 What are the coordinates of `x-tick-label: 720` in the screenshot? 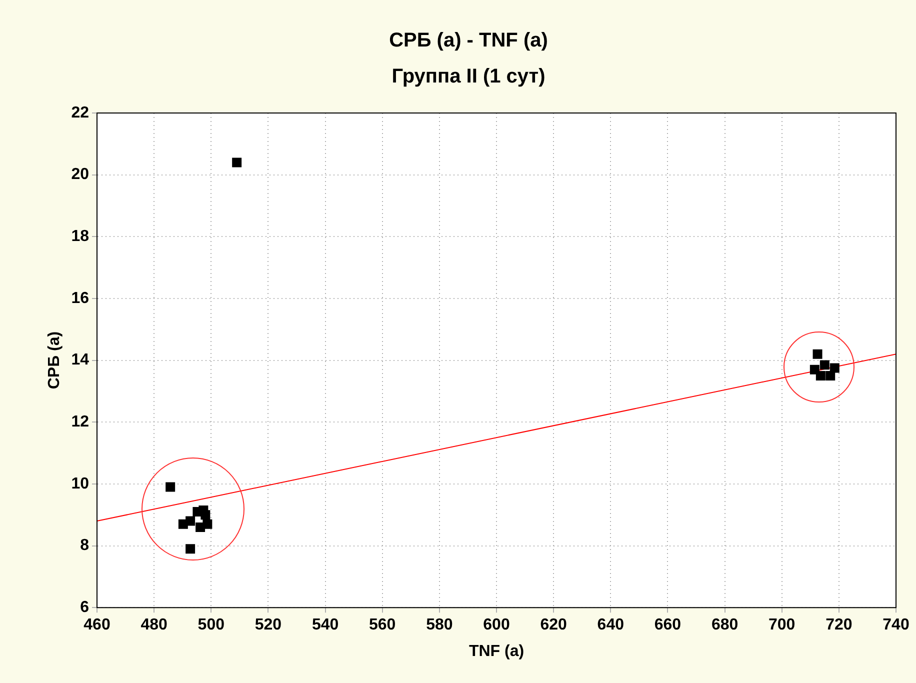 It's located at (839, 625).